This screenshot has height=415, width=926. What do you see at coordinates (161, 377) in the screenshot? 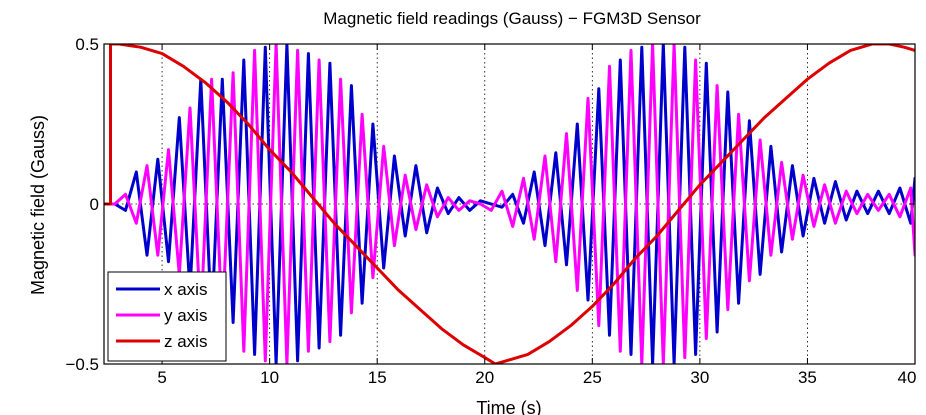
I see `x-tick-label: 5` at bounding box center [161, 377].